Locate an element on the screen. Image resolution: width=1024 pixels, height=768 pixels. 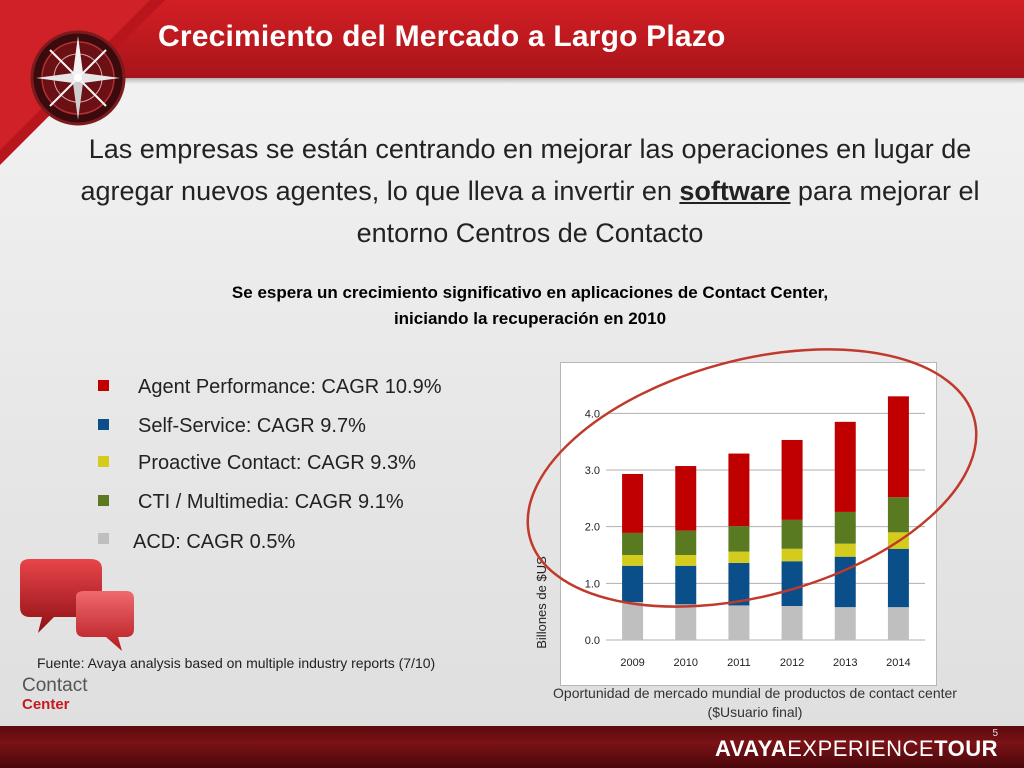
bar-segment-acd-2013 is located at coordinates (845, 623).